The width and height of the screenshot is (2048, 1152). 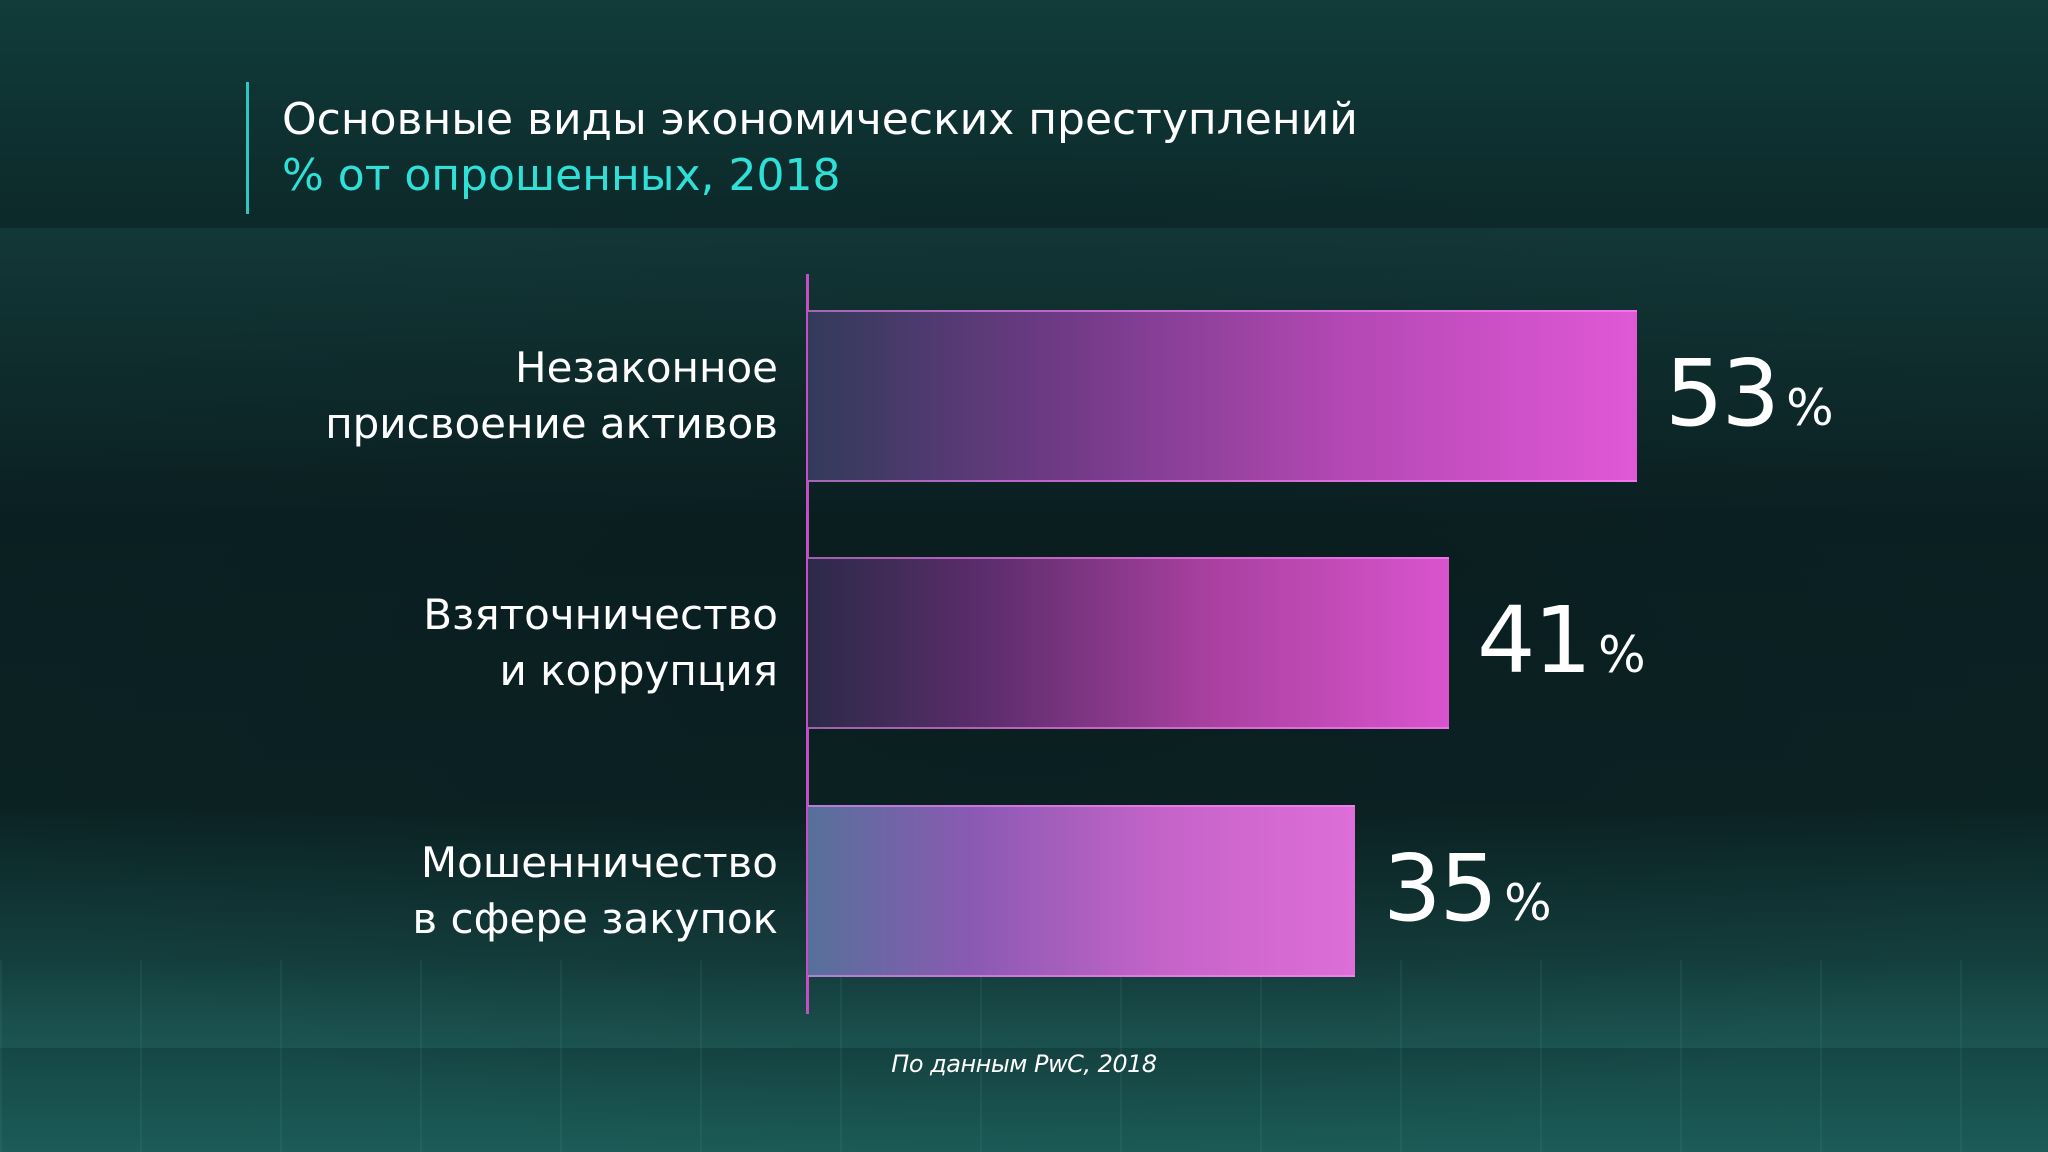 What do you see at coordinates (498, 891) in the screenshot?
I see `category-label: Мошенничество в сфере закупок` at bounding box center [498, 891].